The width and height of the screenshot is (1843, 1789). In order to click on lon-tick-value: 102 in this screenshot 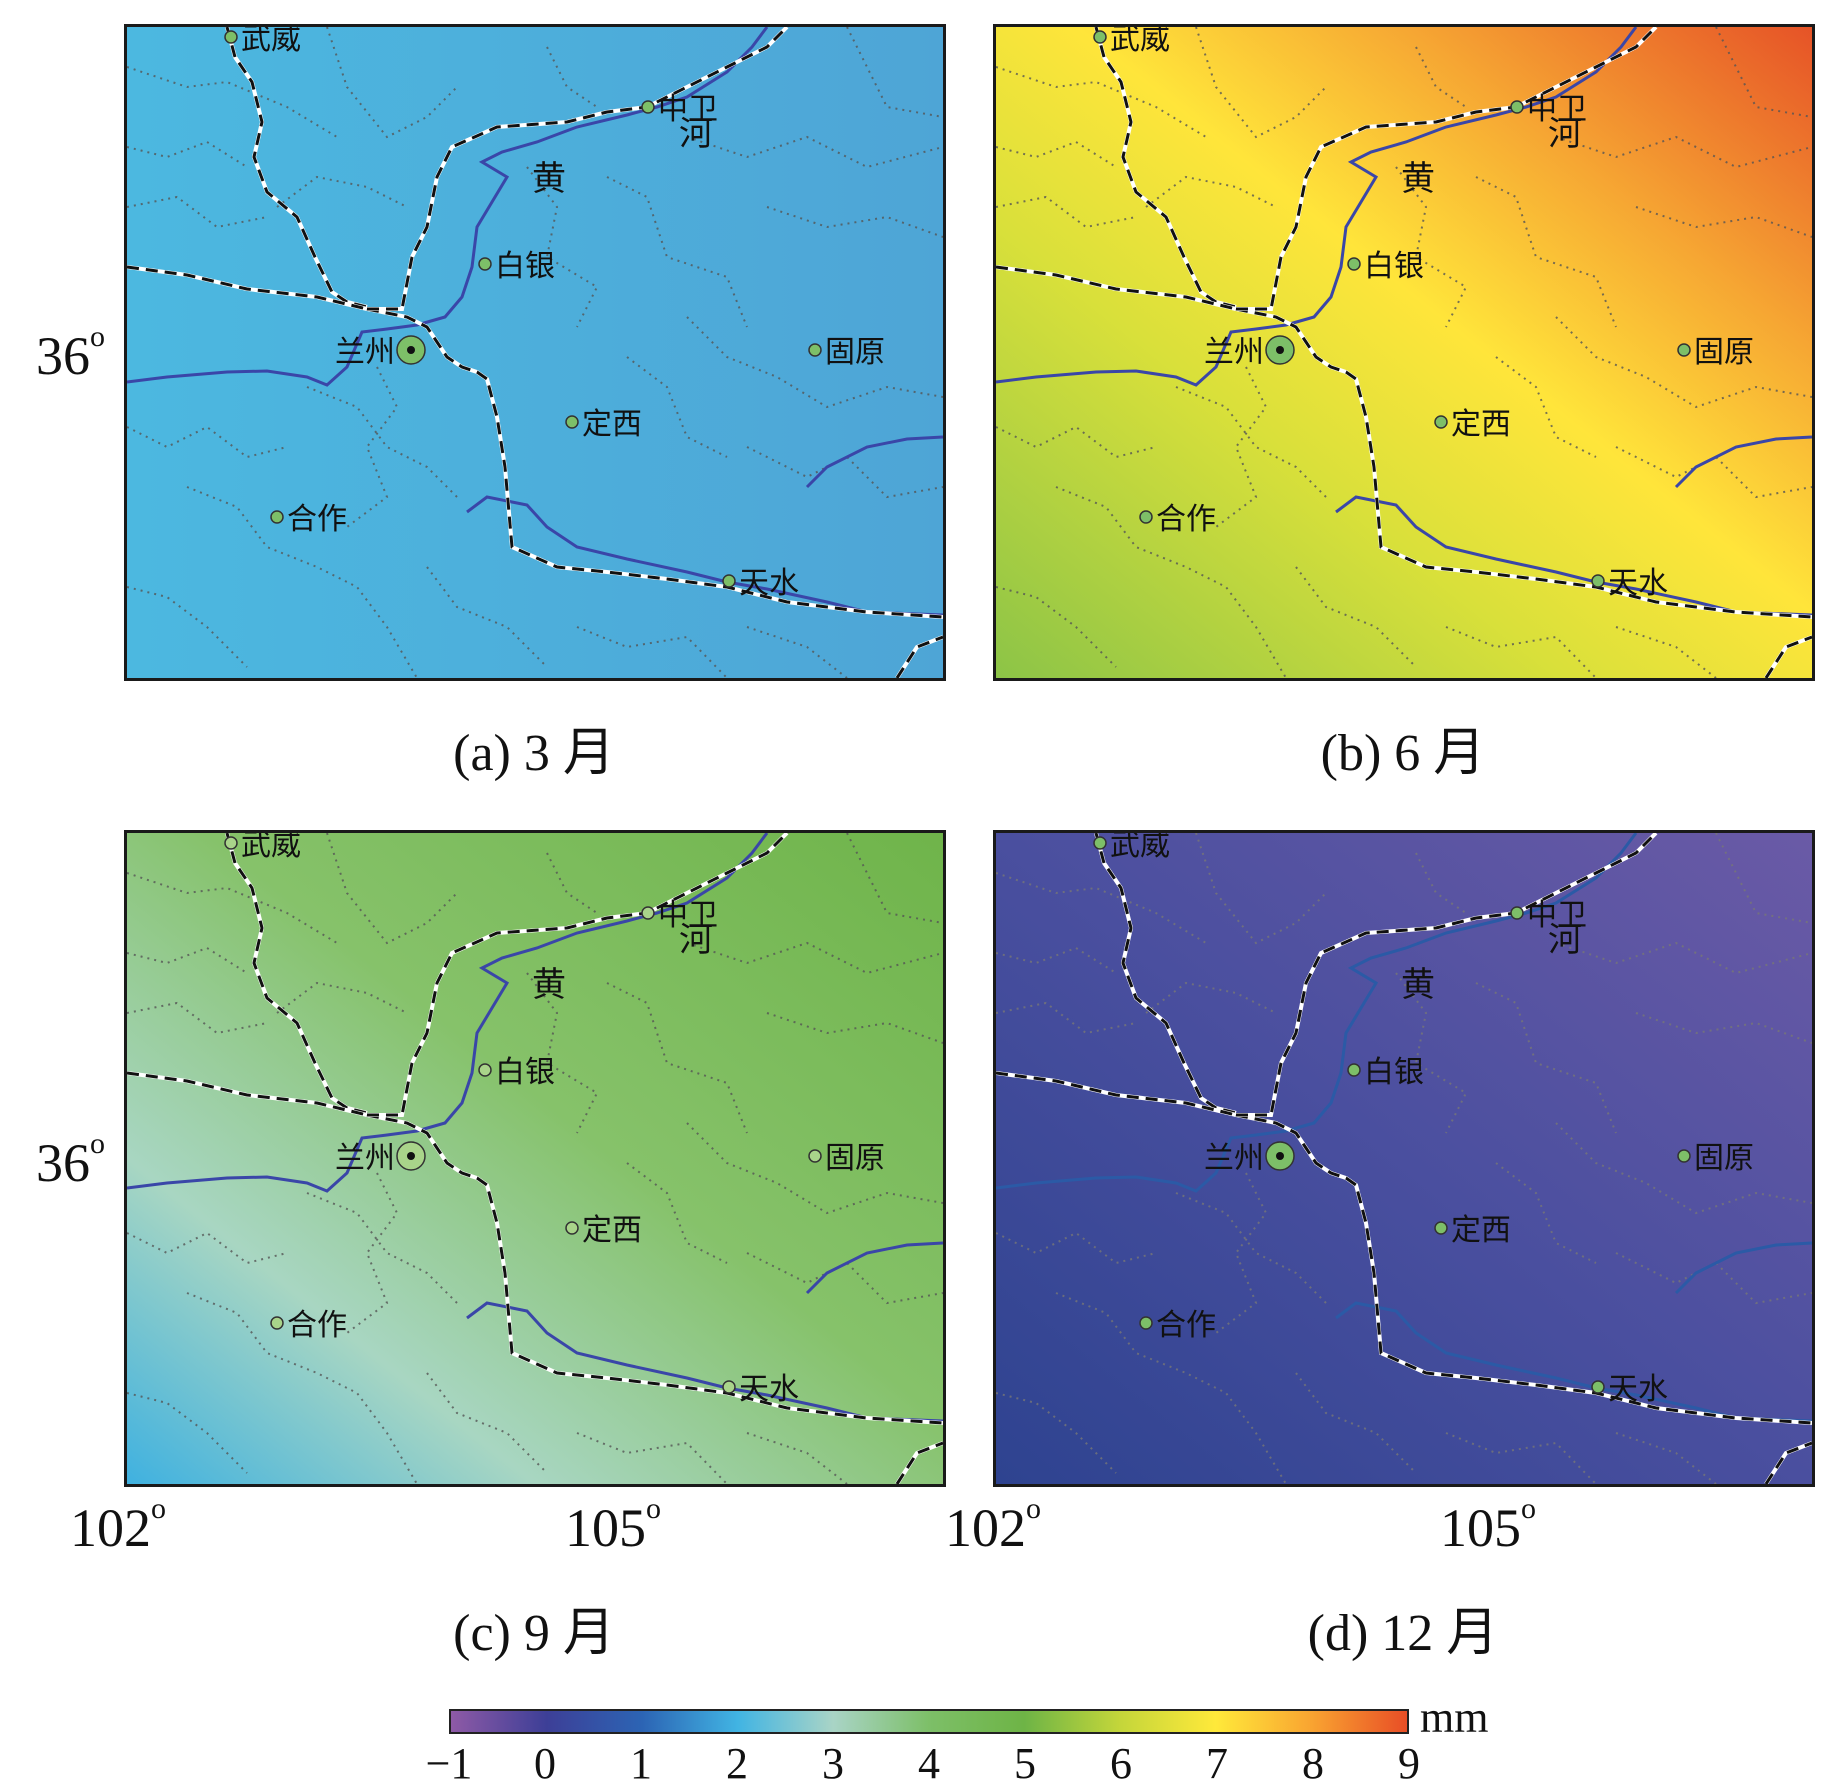, I will do `click(110, 1528)`.